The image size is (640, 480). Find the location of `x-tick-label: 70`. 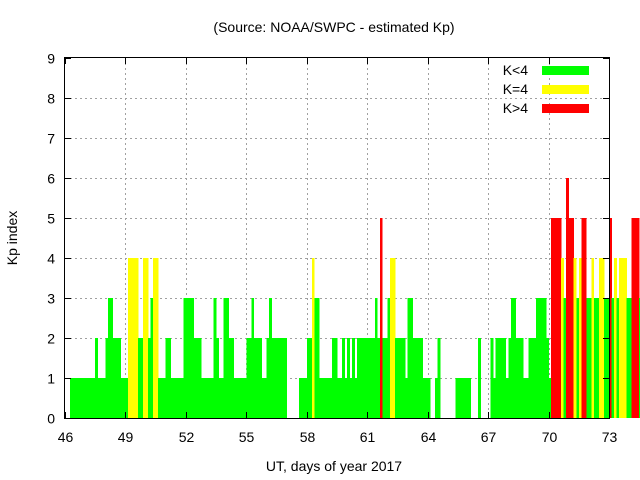

x-tick-label: 70 is located at coordinates (550, 437).